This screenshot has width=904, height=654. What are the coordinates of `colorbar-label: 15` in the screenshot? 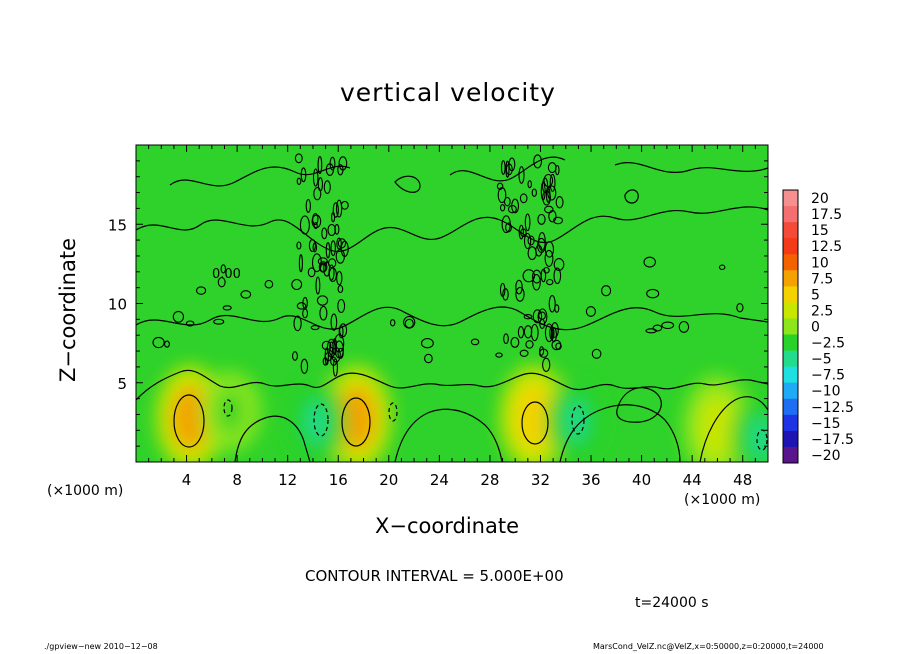 It's located at (820, 231).